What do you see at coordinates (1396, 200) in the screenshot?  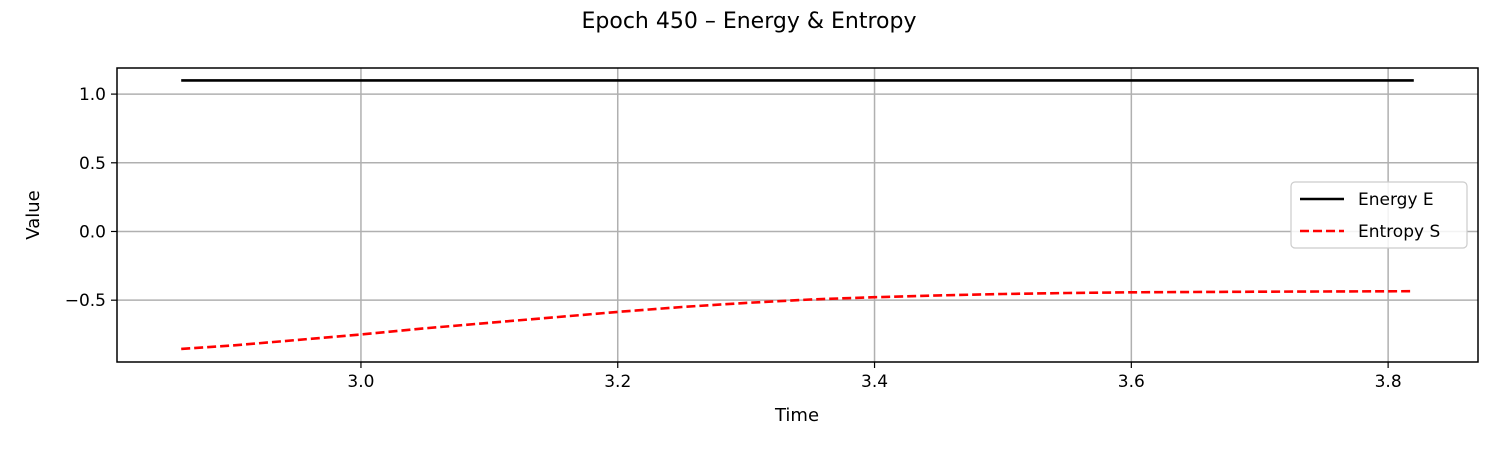 I see `legend-label: Energy E` at bounding box center [1396, 200].